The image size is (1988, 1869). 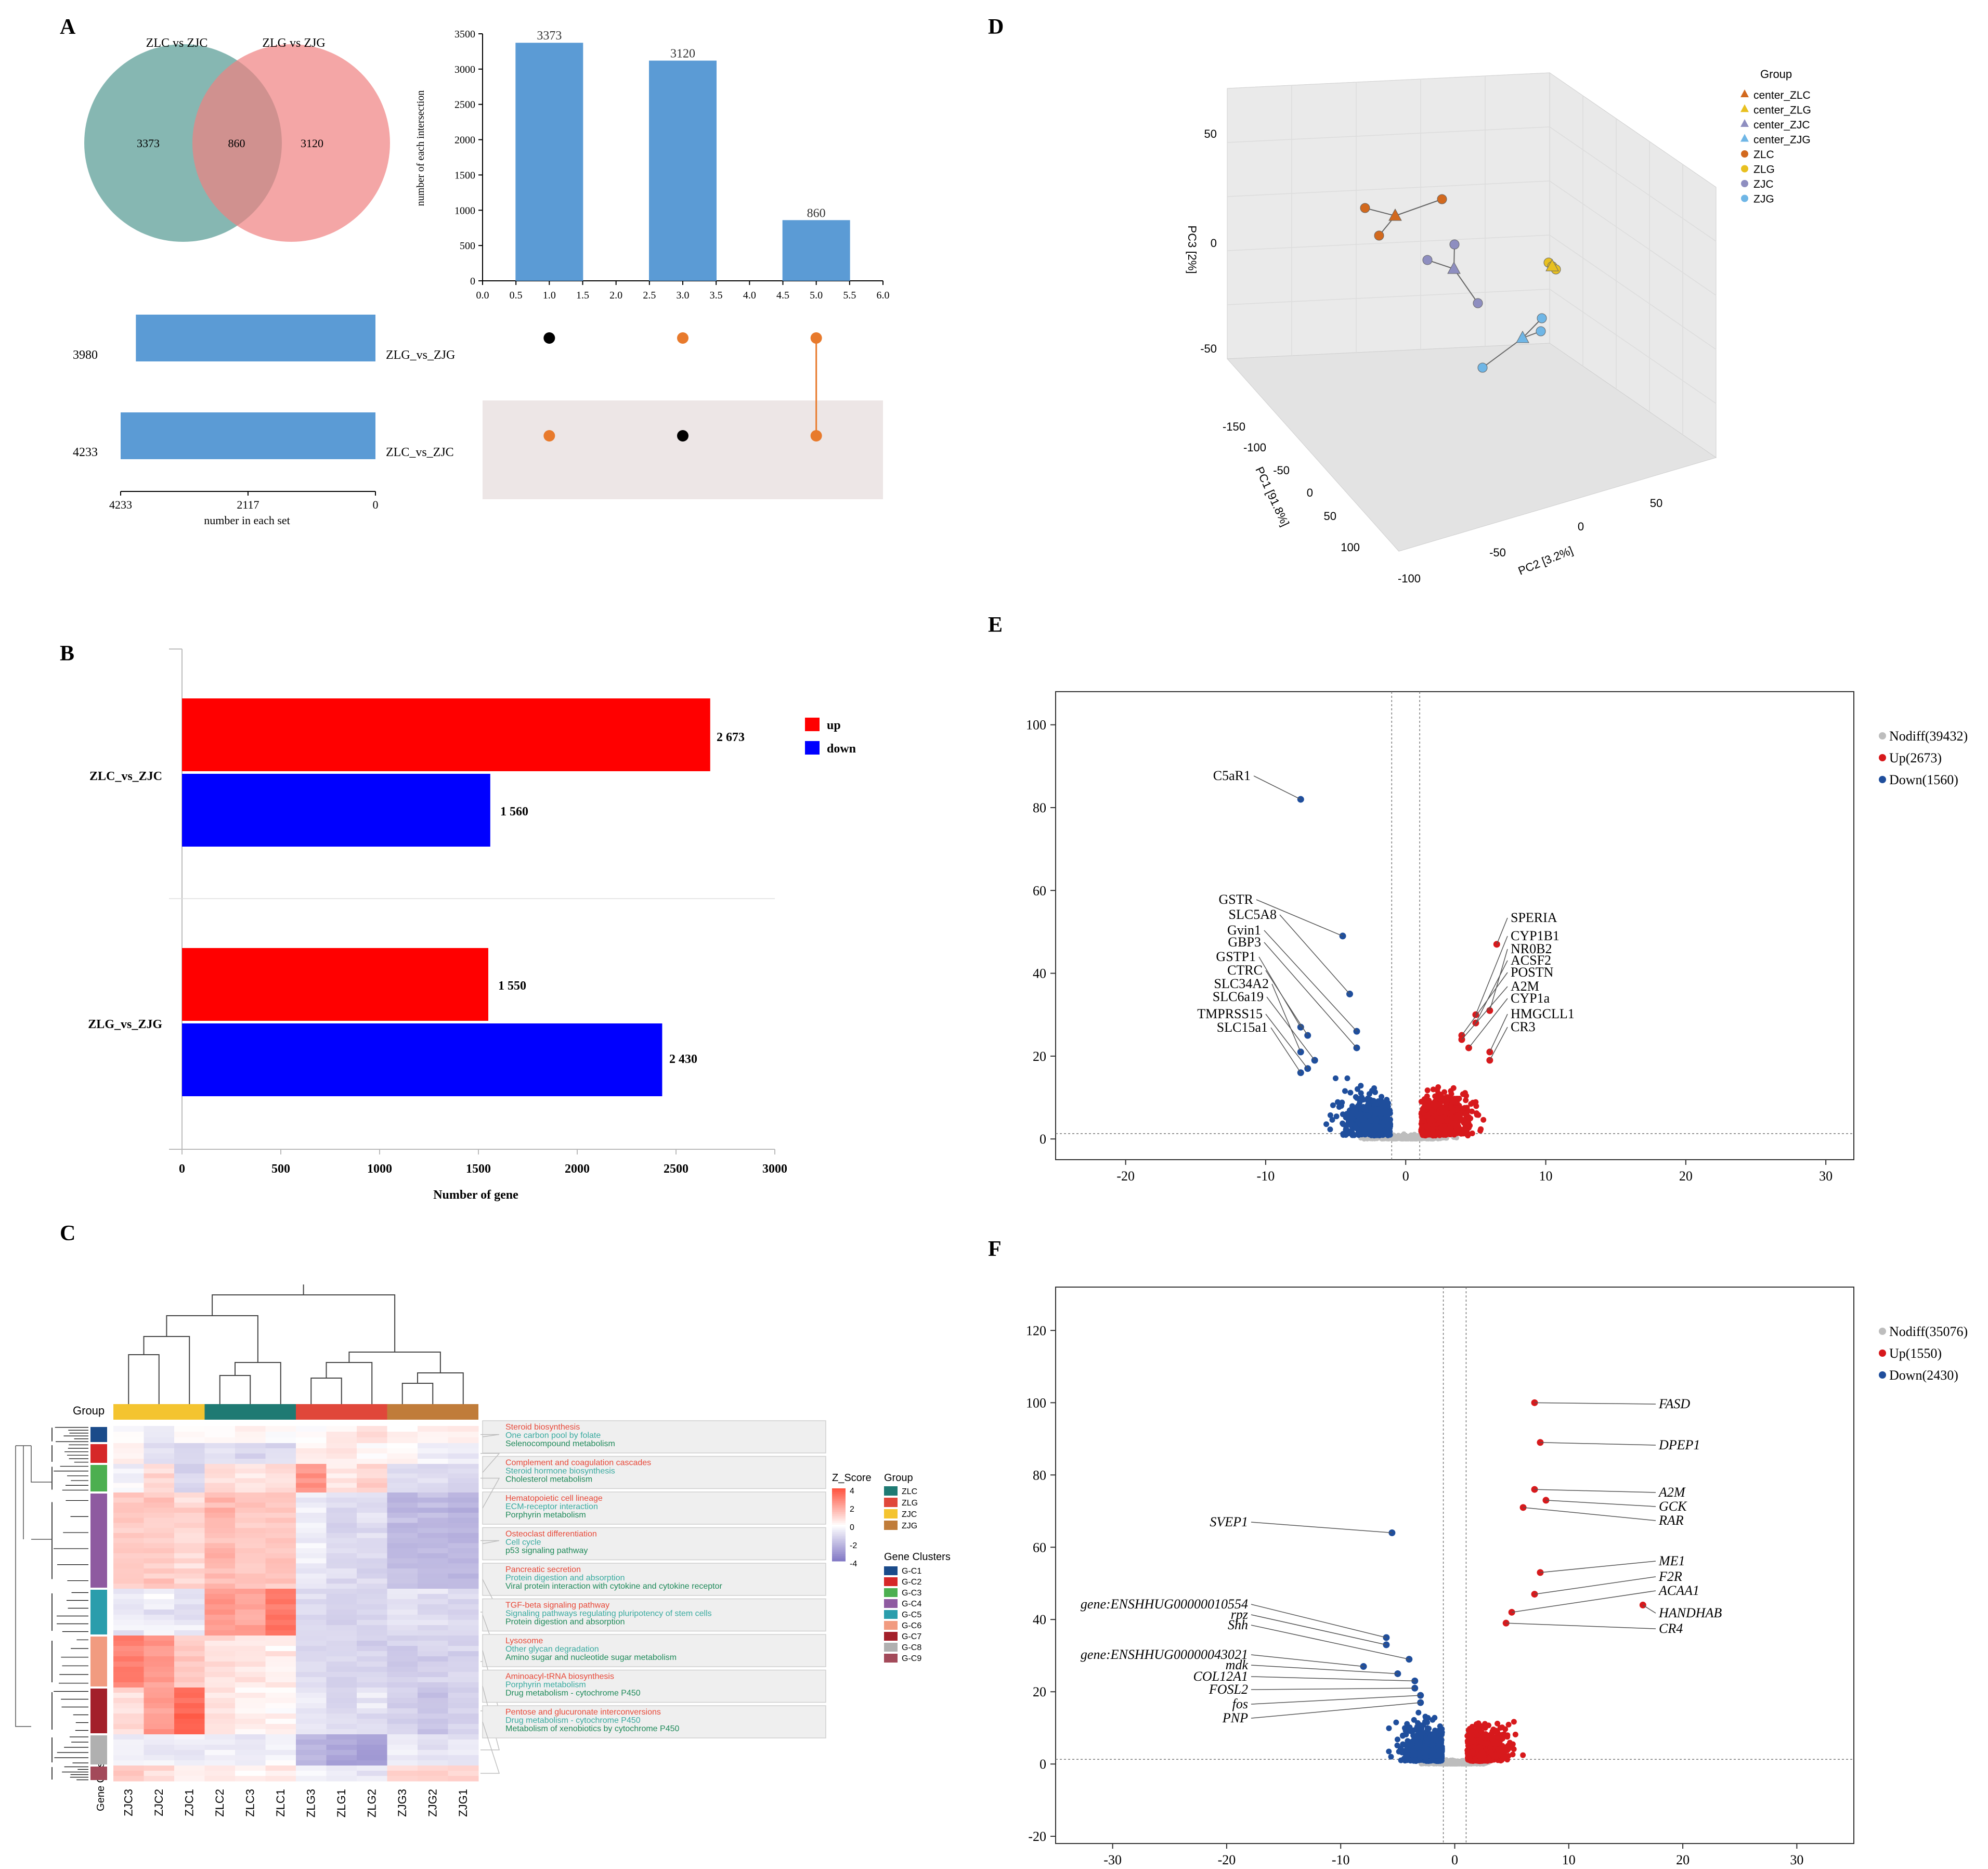 What do you see at coordinates (682, 436) in the screenshot?
I see `upset-matrix-dot` at bounding box center [682, 436].